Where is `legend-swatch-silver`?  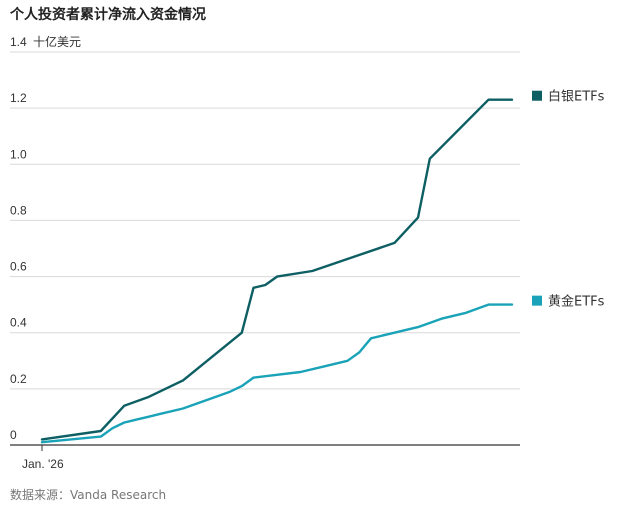 legend-swatch-silver is located at coordinates (537, 95).